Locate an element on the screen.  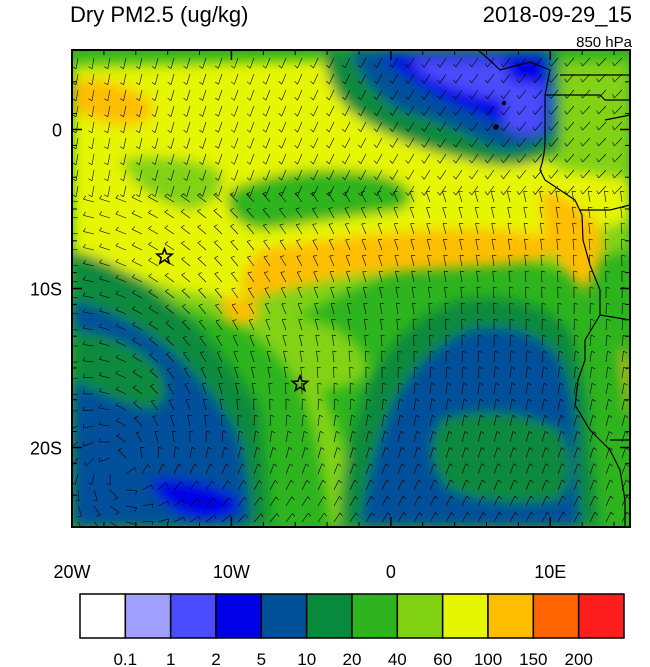
colorbar-swatch is located at coordinates (601, 616).